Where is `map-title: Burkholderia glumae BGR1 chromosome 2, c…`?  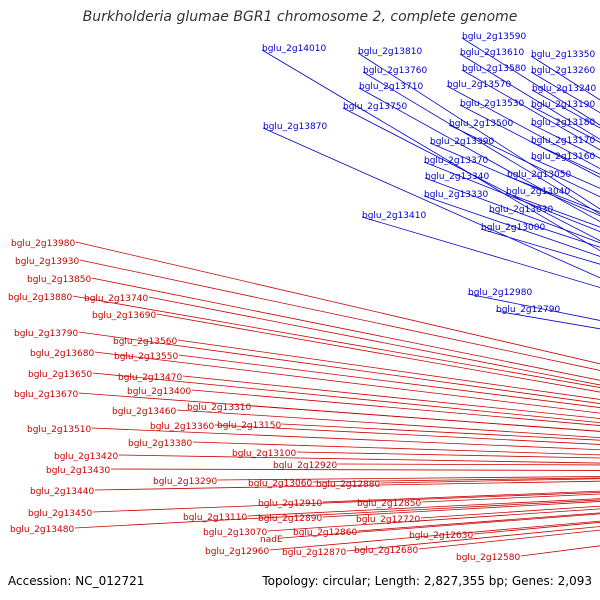 map-title: Burkholderia glumae BGR1 chromosome 2, c… is located at coordinates (300, 17).